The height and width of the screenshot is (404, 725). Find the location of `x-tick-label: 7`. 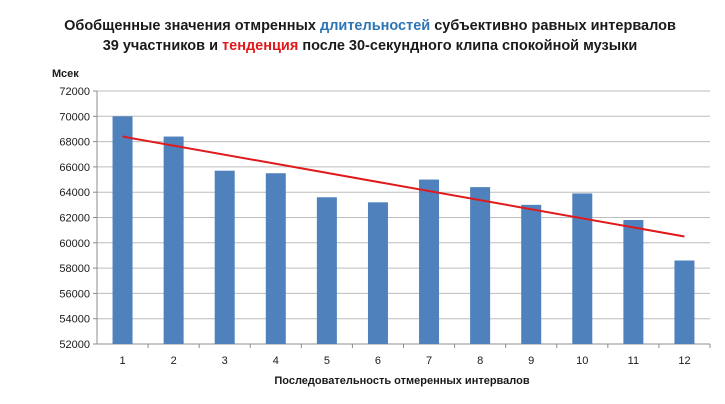

x-tick-label: 7 is located at coordinates (429, 361).